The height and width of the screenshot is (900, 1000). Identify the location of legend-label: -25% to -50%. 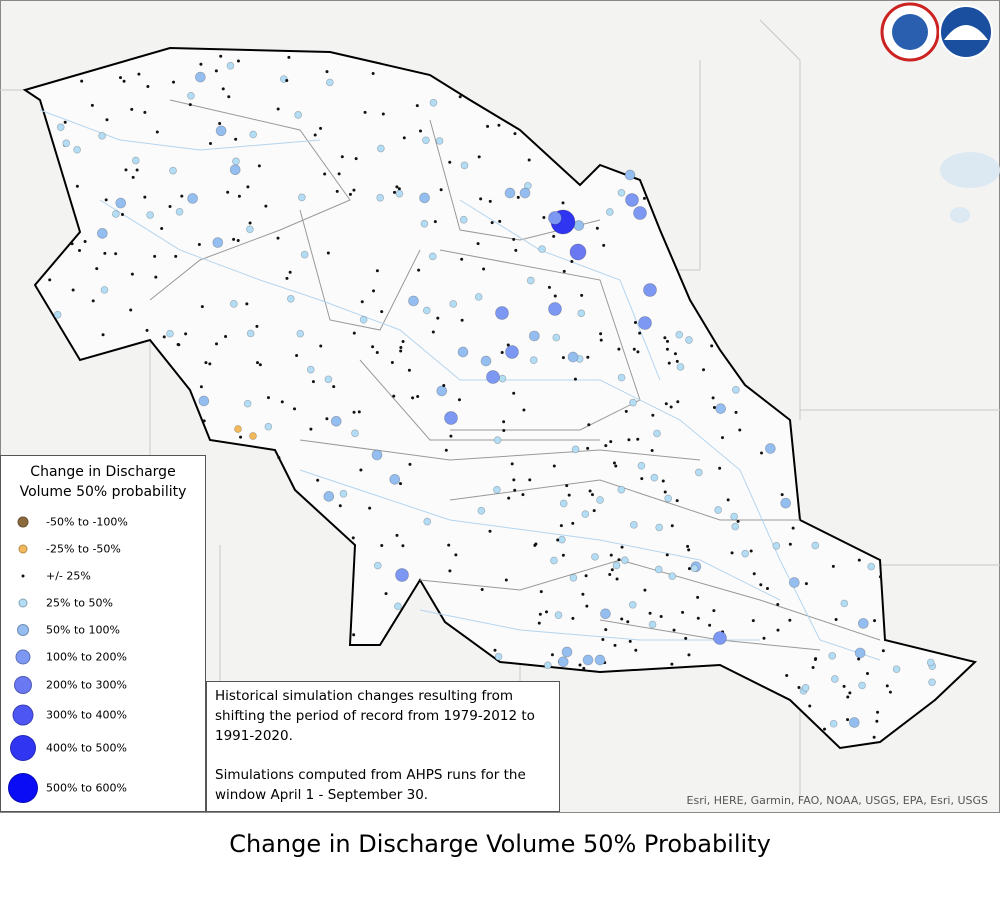
(83, 548).